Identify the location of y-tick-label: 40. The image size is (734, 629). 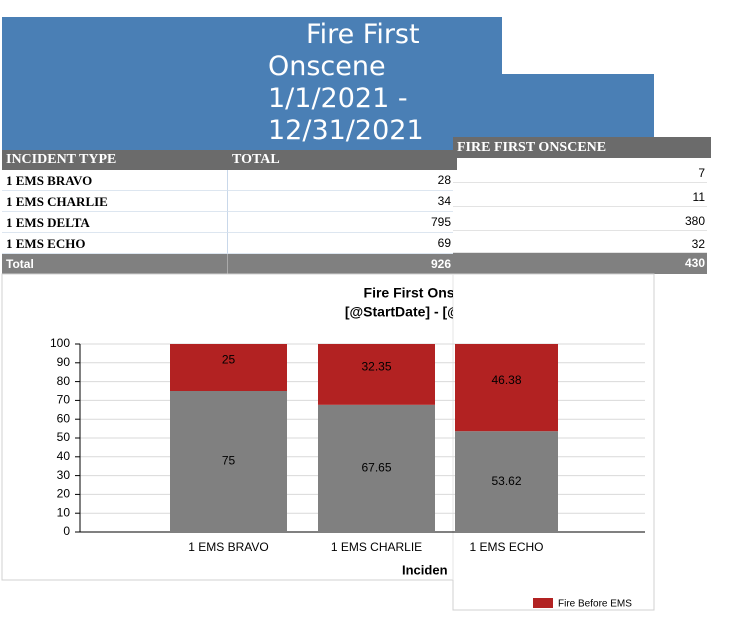
(64, 456).